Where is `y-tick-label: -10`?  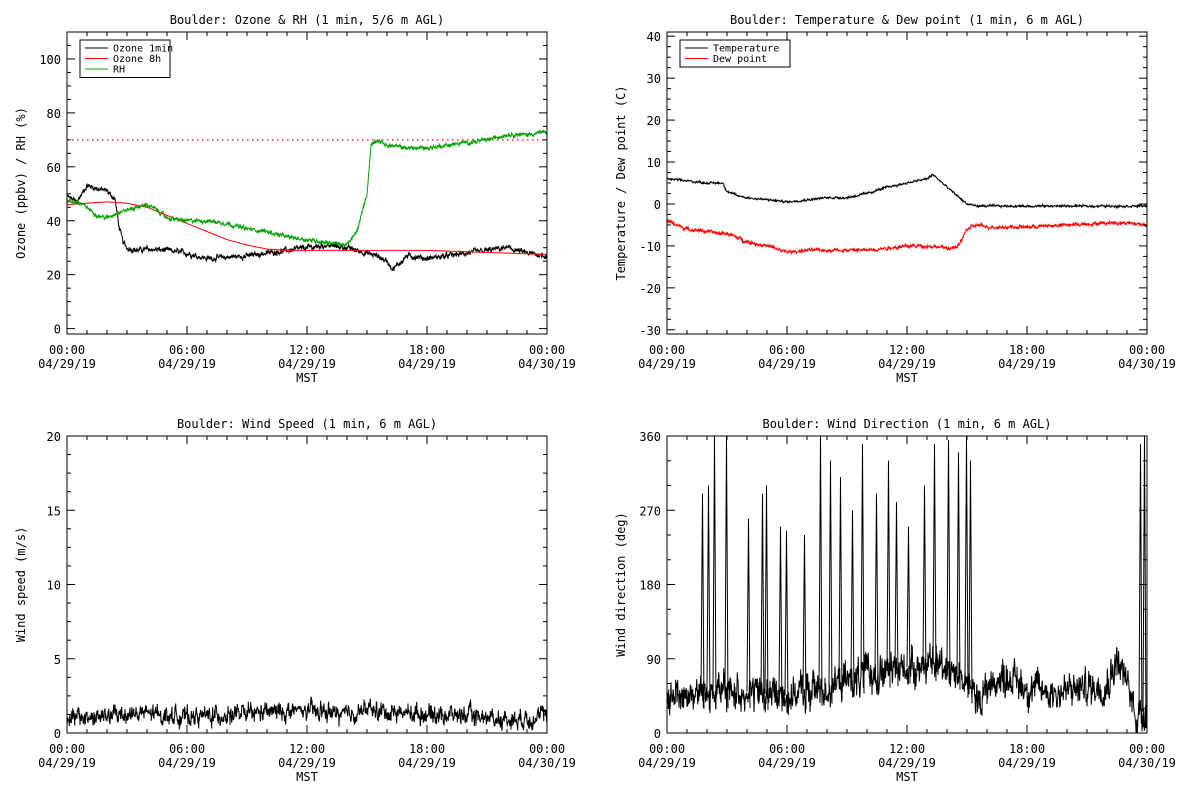
y-tick-label: -10 is located at coordinates (650, 247).